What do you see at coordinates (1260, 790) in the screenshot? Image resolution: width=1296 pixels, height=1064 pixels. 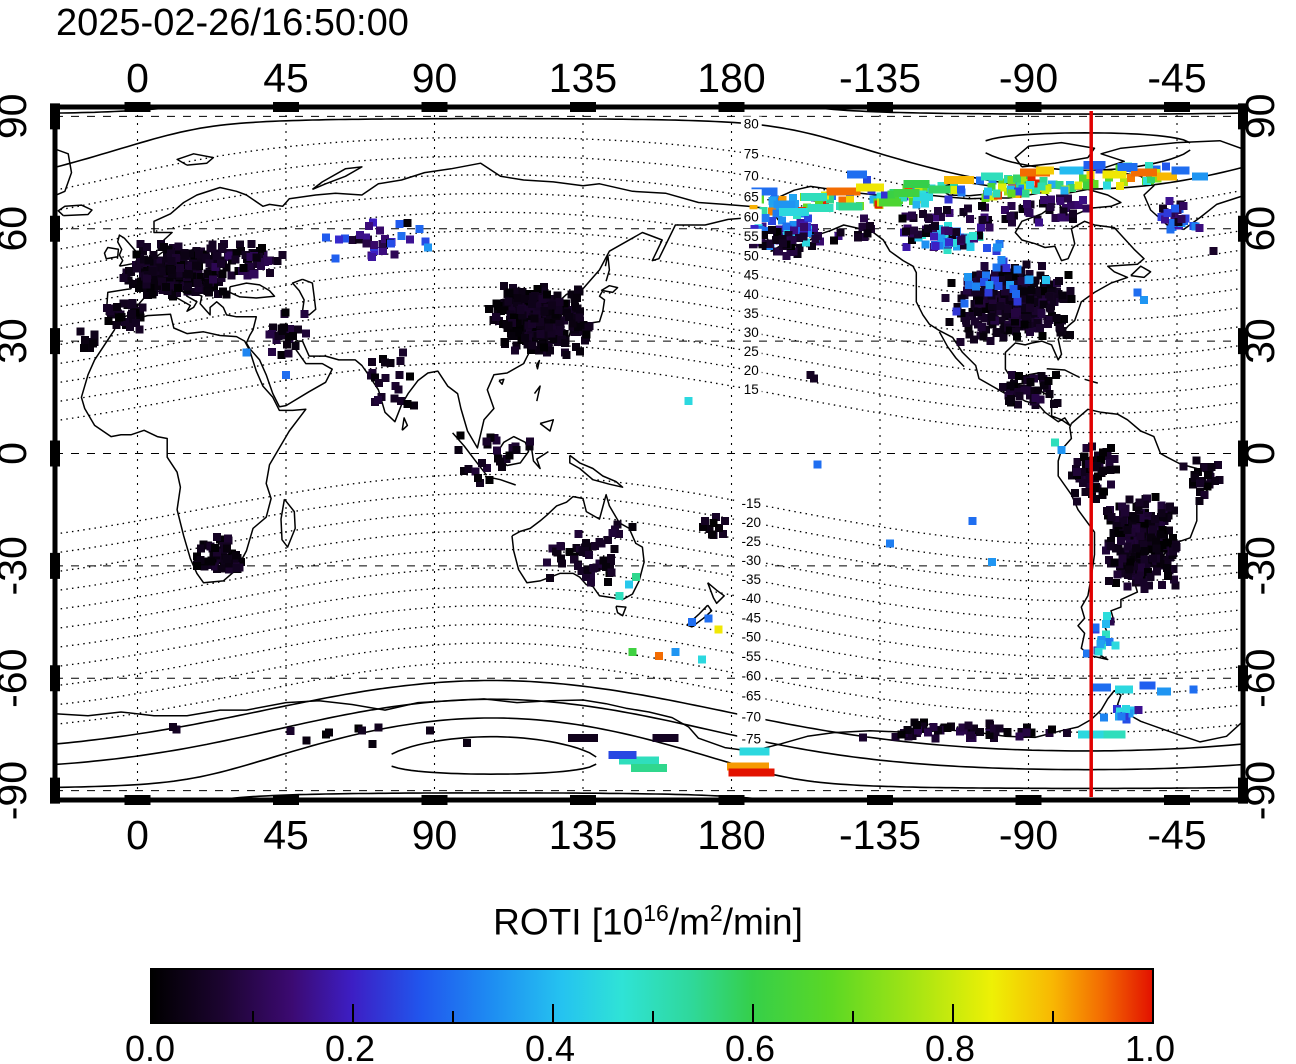 I see `right-axis-tick-label: -90` at bounding box center [1260, 790].